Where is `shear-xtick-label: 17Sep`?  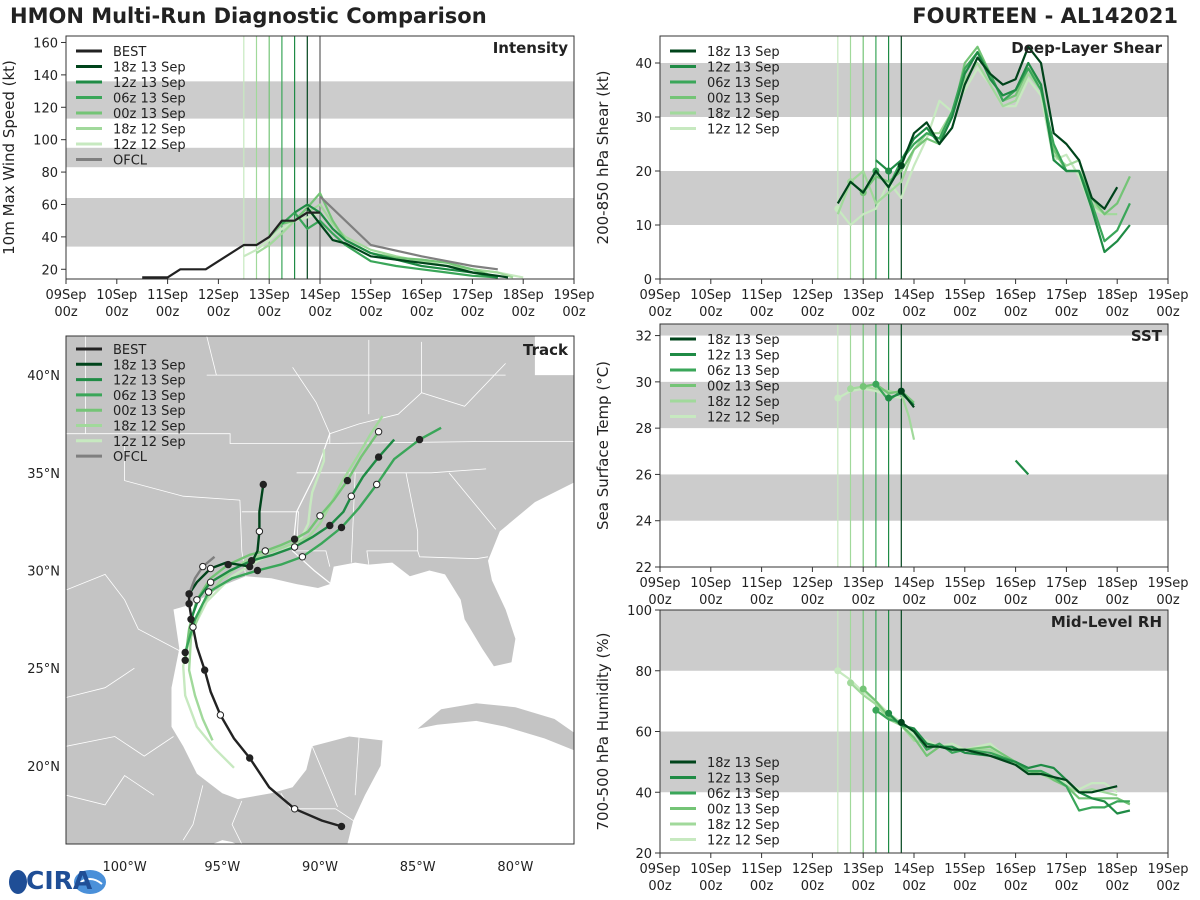
shear-xtick-label: 17Sep is located at coordinates (1066, 295).